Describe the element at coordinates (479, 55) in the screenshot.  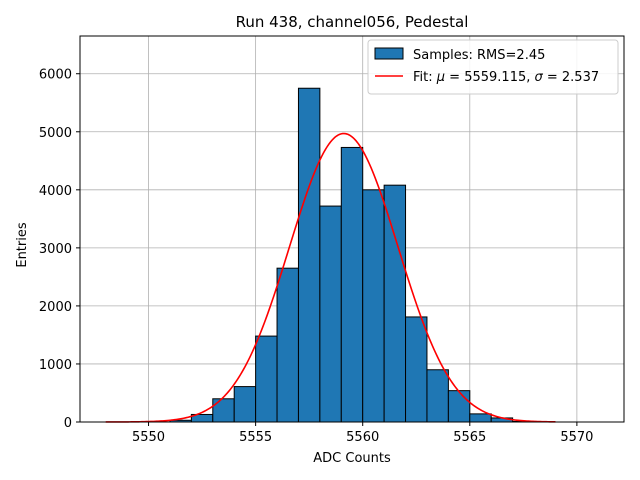
I see `legend-histogram-label: Samples: RMS=2.45` at that location.